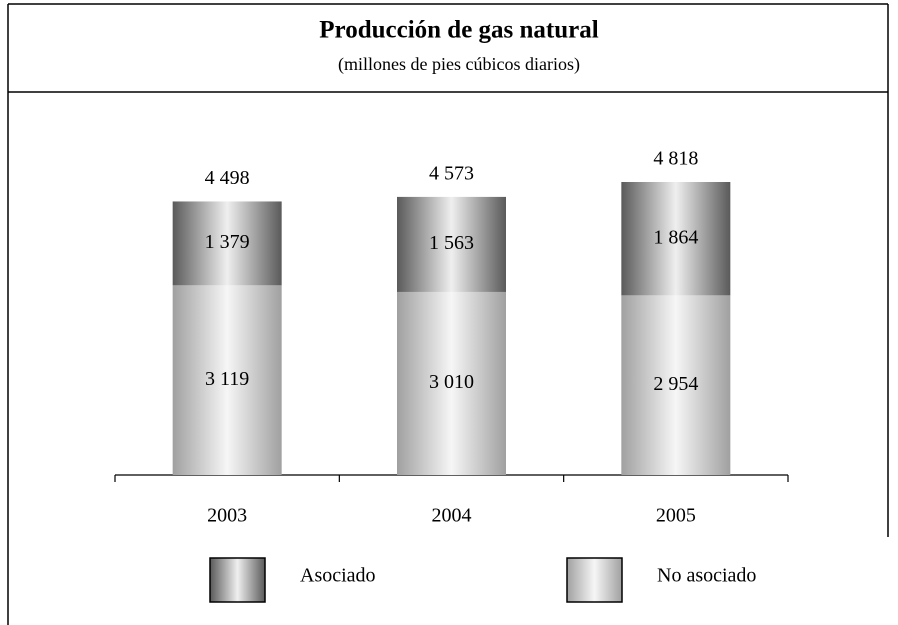  What do you see at coordinates (458, 30) in the screenshot?
I see `chart-title: Producción de gas natural` at bounding box center [458, 30].